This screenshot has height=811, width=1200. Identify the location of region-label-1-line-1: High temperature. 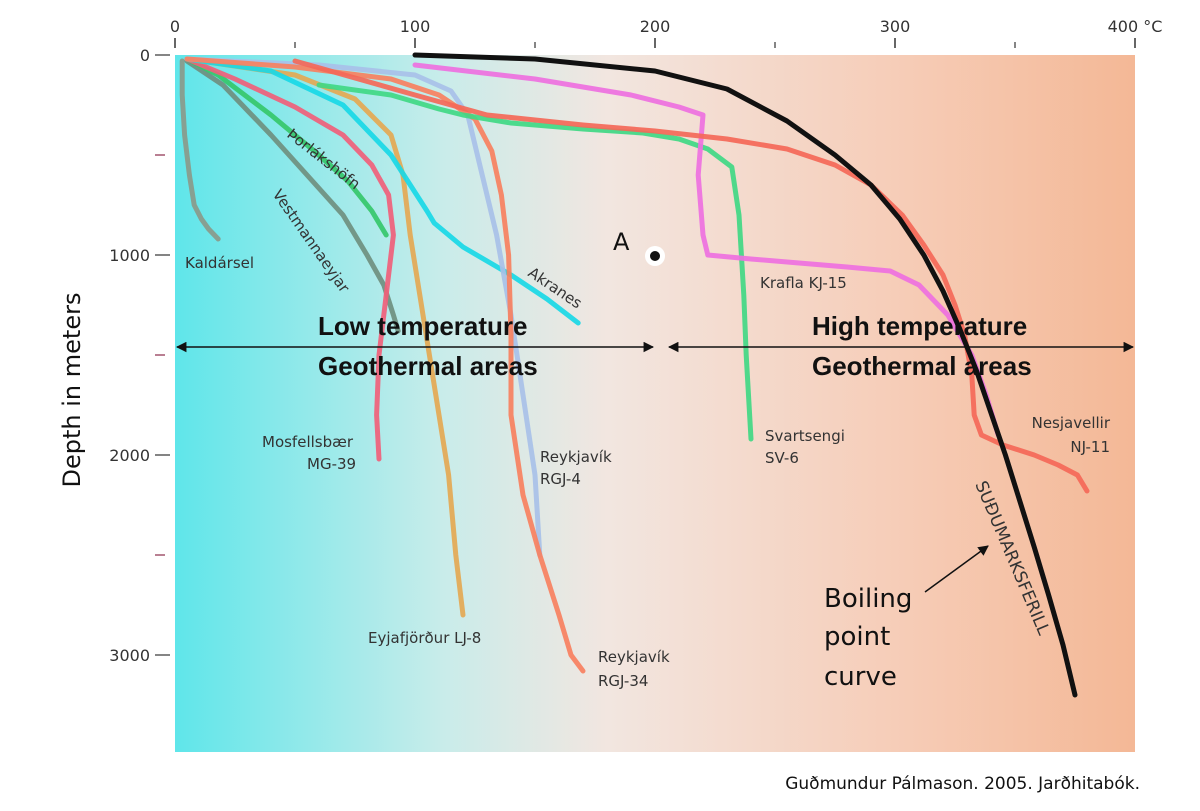
(919, 326).